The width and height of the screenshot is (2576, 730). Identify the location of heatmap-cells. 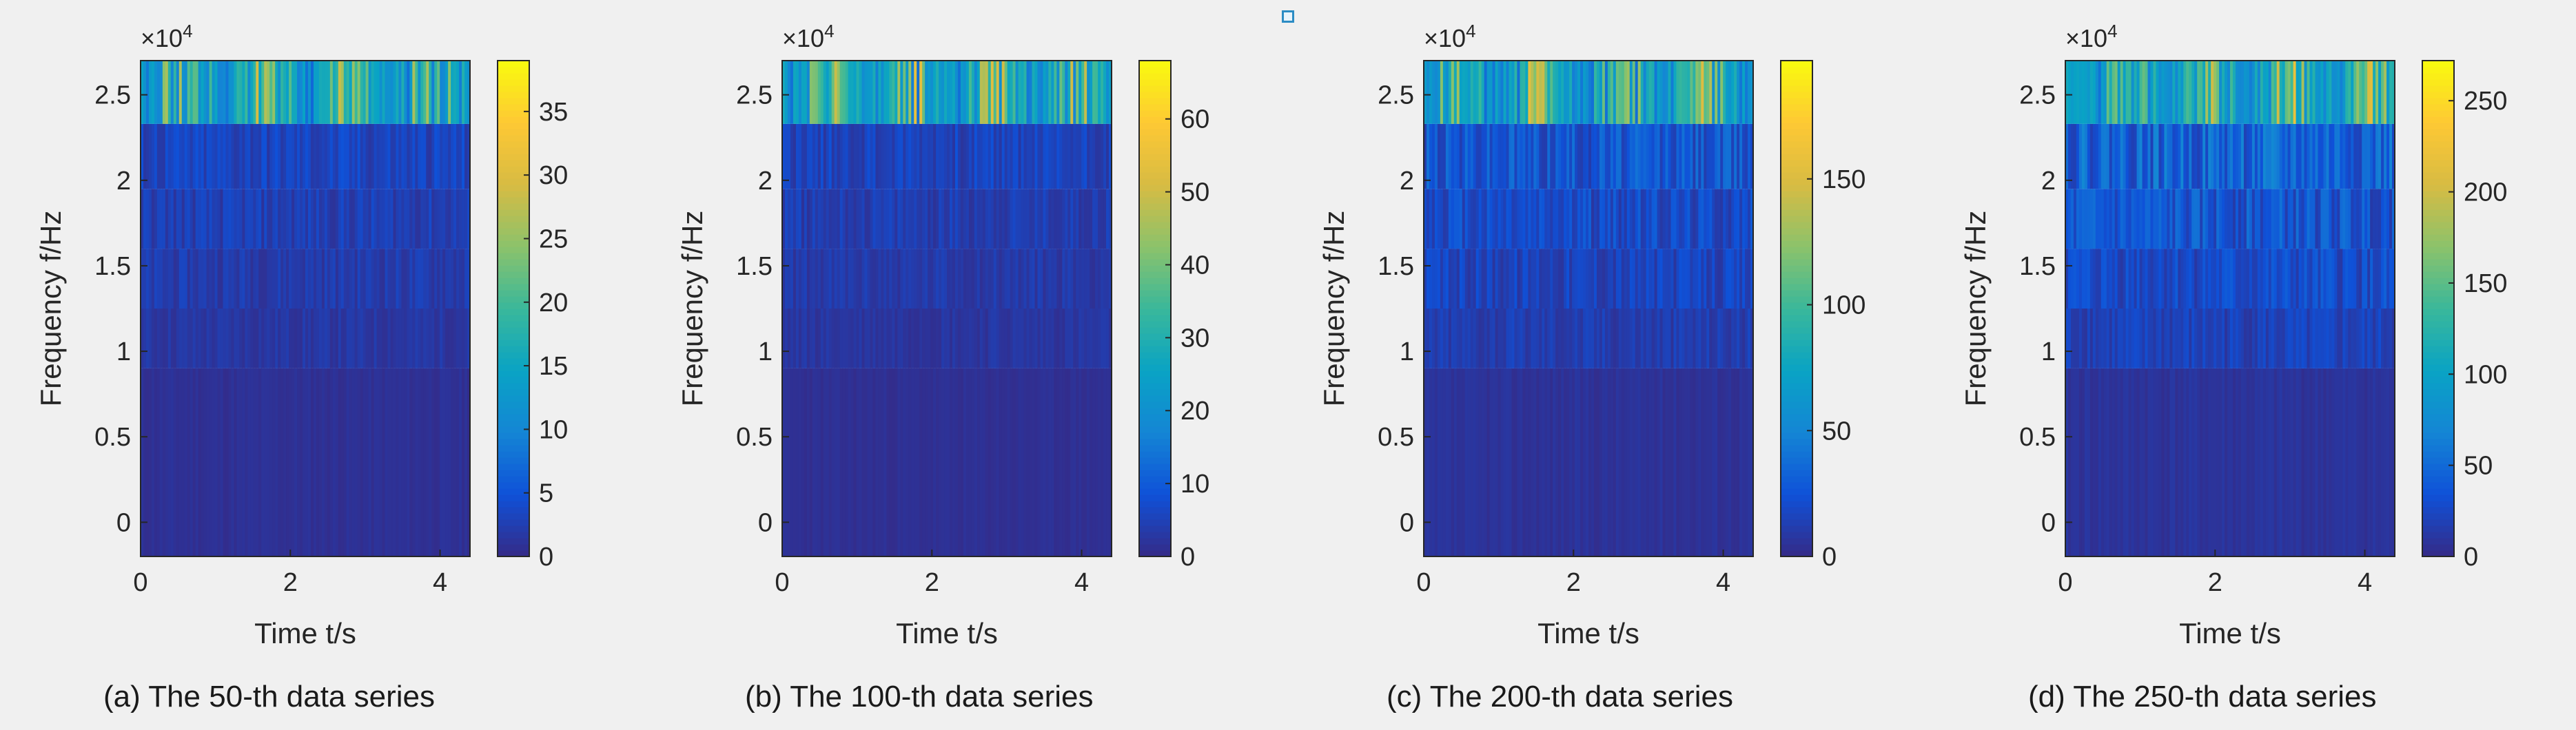
(1589, 308).